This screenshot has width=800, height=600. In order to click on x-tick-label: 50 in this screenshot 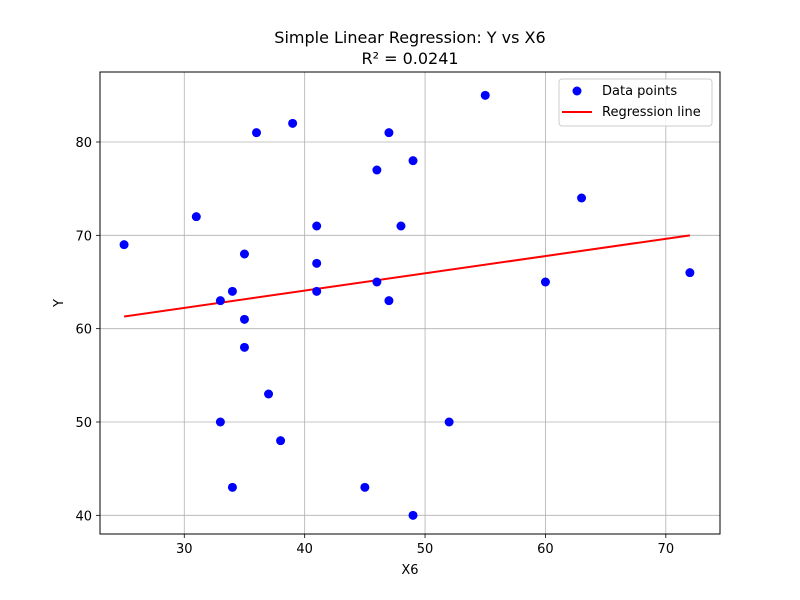, I will do `click(425, 549)`.